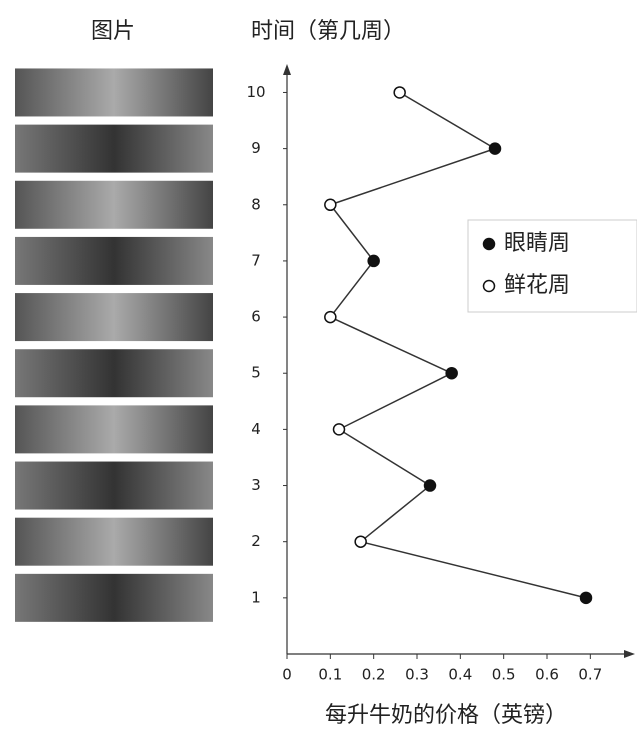 The height and width of the screenshot is (740, 637). Describe the element at coordinates (256, 317) in the screenshot. I see `y-tick-label: 6` at that location.